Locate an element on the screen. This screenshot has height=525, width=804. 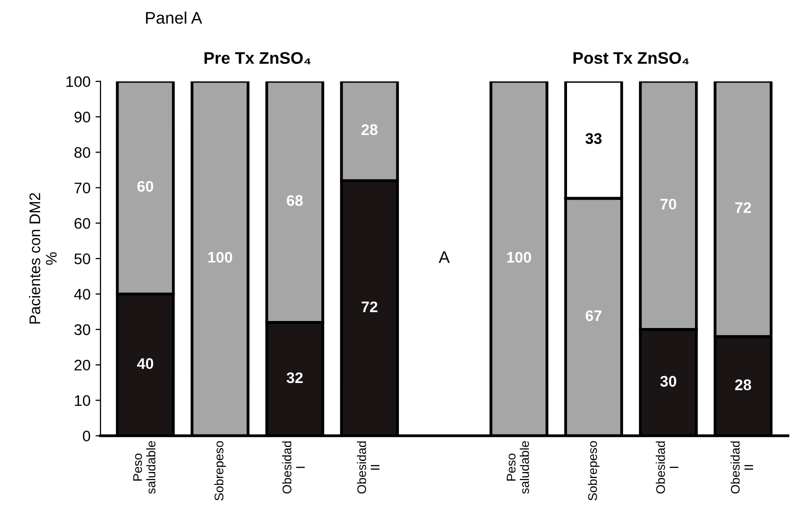
y-tick-label: 30 is located at coordinates (82, 330).